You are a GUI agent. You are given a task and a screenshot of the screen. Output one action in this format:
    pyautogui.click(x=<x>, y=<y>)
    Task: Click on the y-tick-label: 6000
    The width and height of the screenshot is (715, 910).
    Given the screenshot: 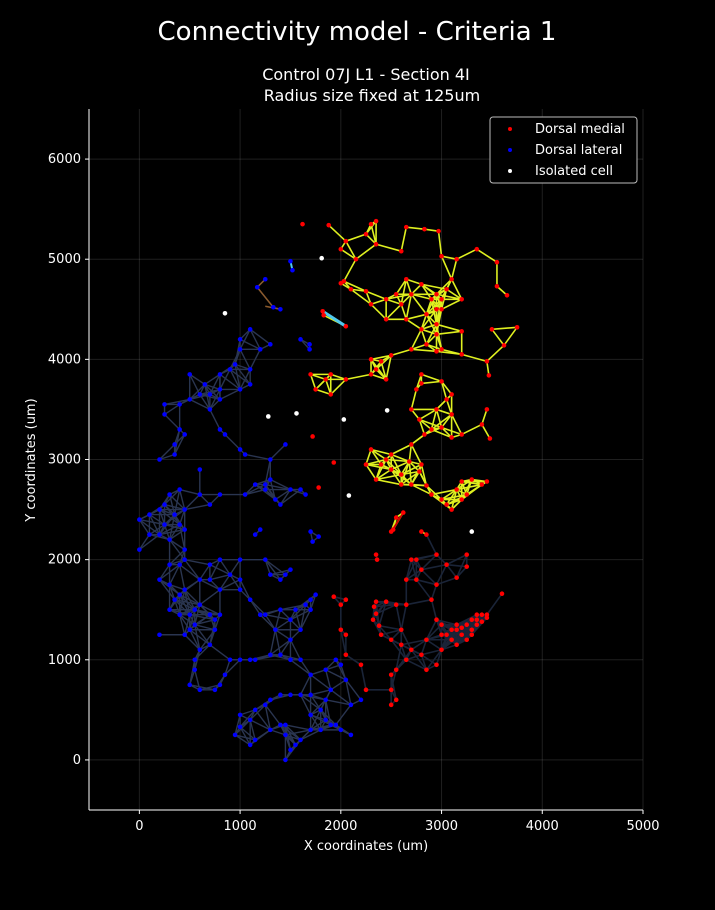 What is the action you would take?
    pyautogui.click(x=64, y=159)
    